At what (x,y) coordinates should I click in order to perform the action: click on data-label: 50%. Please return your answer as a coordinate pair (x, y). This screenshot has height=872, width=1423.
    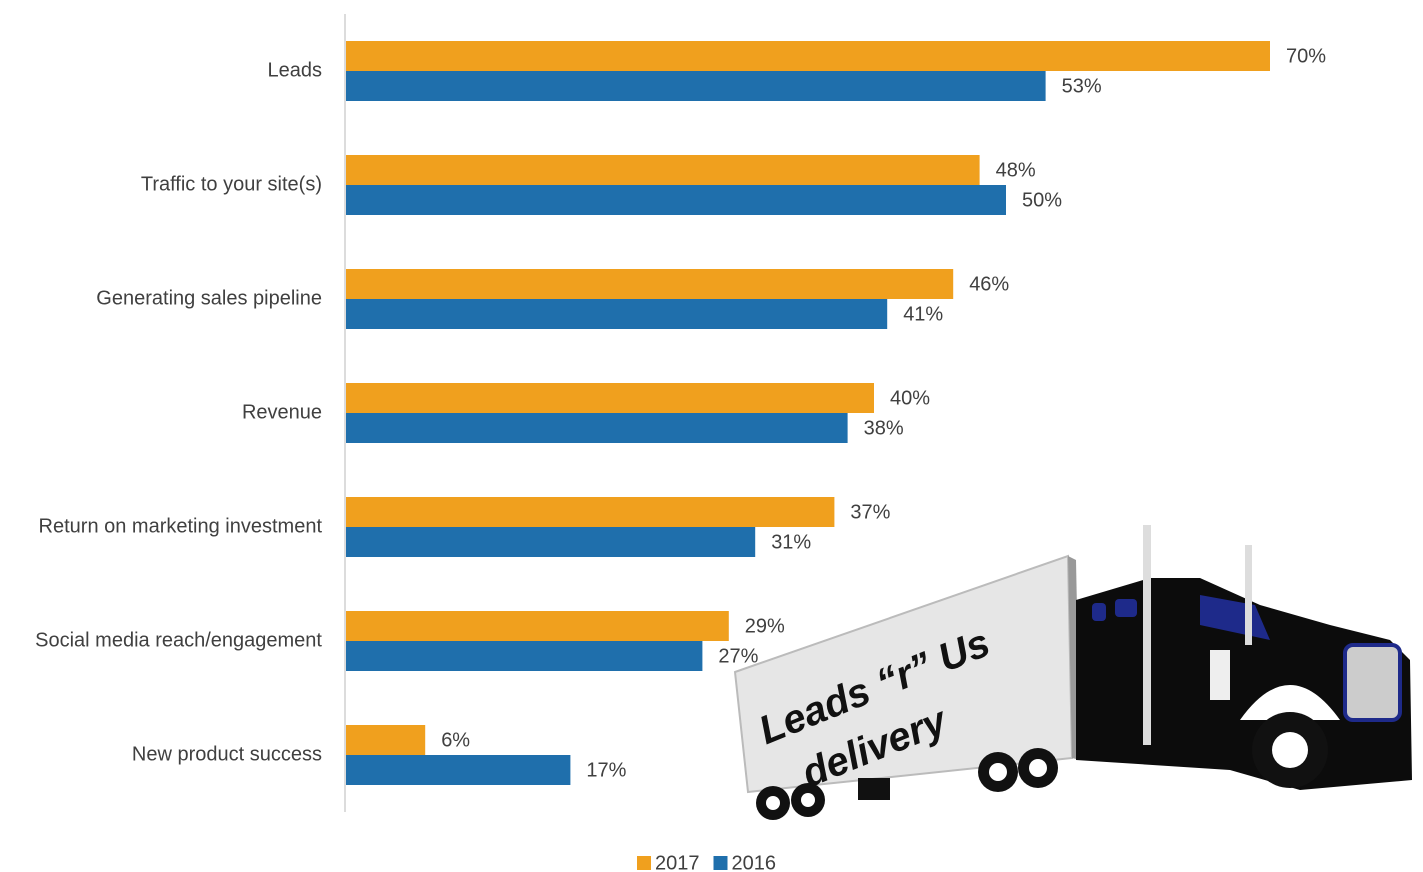
    Looking at the image, I should click on (1042, 200).